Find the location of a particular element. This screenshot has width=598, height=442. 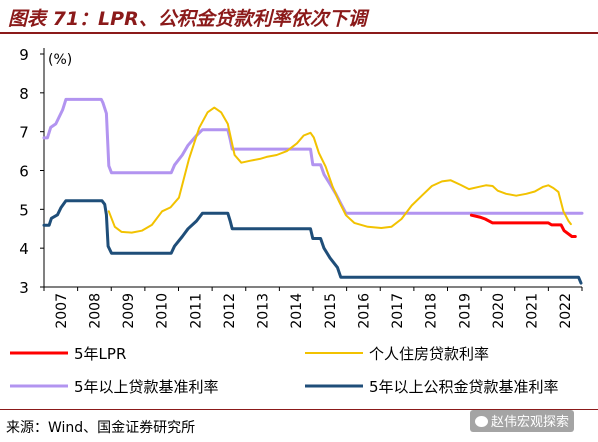

legend-label-3: 5年以上贷款基准利率 is located at coordinates (146, 387).